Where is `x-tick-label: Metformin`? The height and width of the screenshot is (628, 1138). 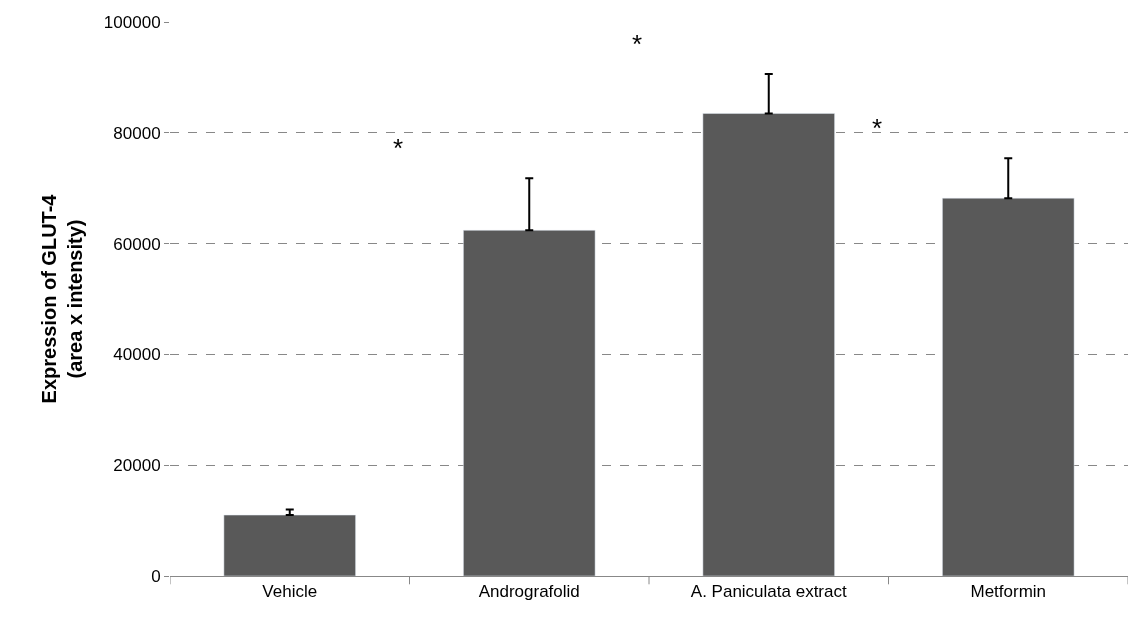
x-tick-label: Metformin is located at coordinates (1008, 592).